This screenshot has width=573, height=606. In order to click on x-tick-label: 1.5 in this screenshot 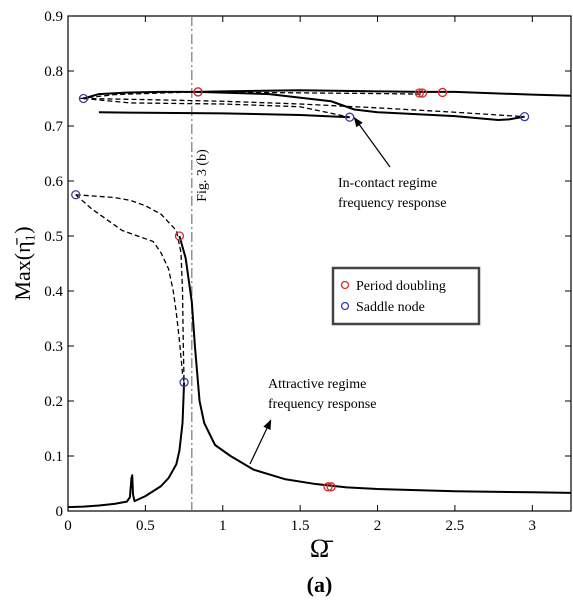, I will do `click(300, 526)`.